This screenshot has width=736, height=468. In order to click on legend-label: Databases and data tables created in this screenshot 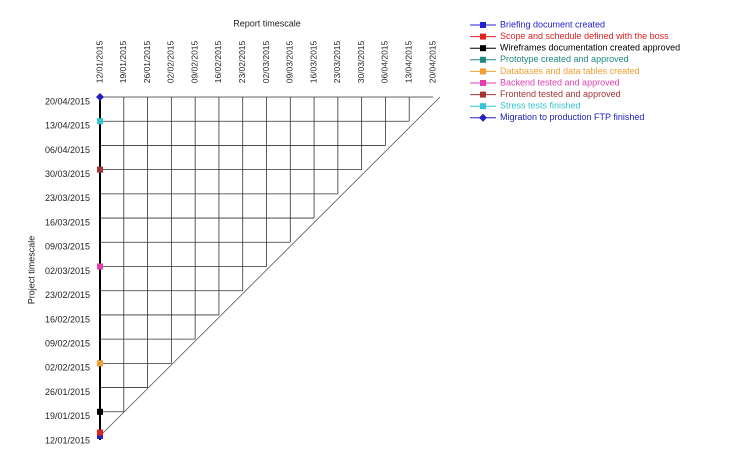, I will do `click(570, 71)`.